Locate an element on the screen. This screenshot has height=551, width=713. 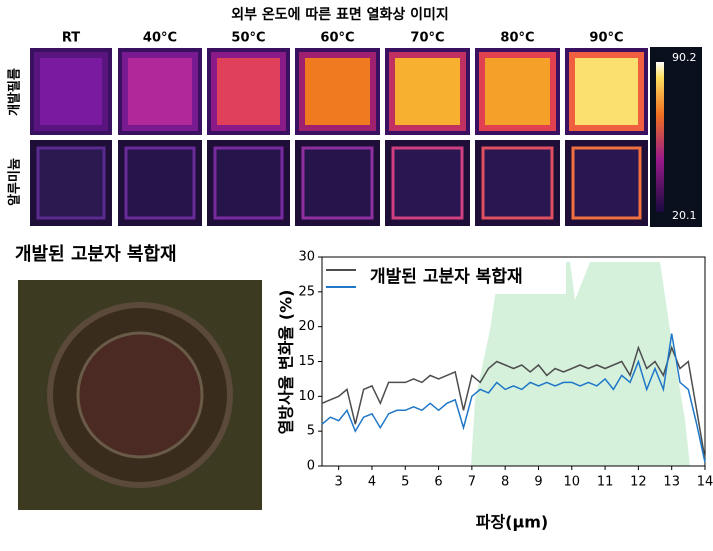
scale-min: 20.1 is located at coordinates (684, 215).